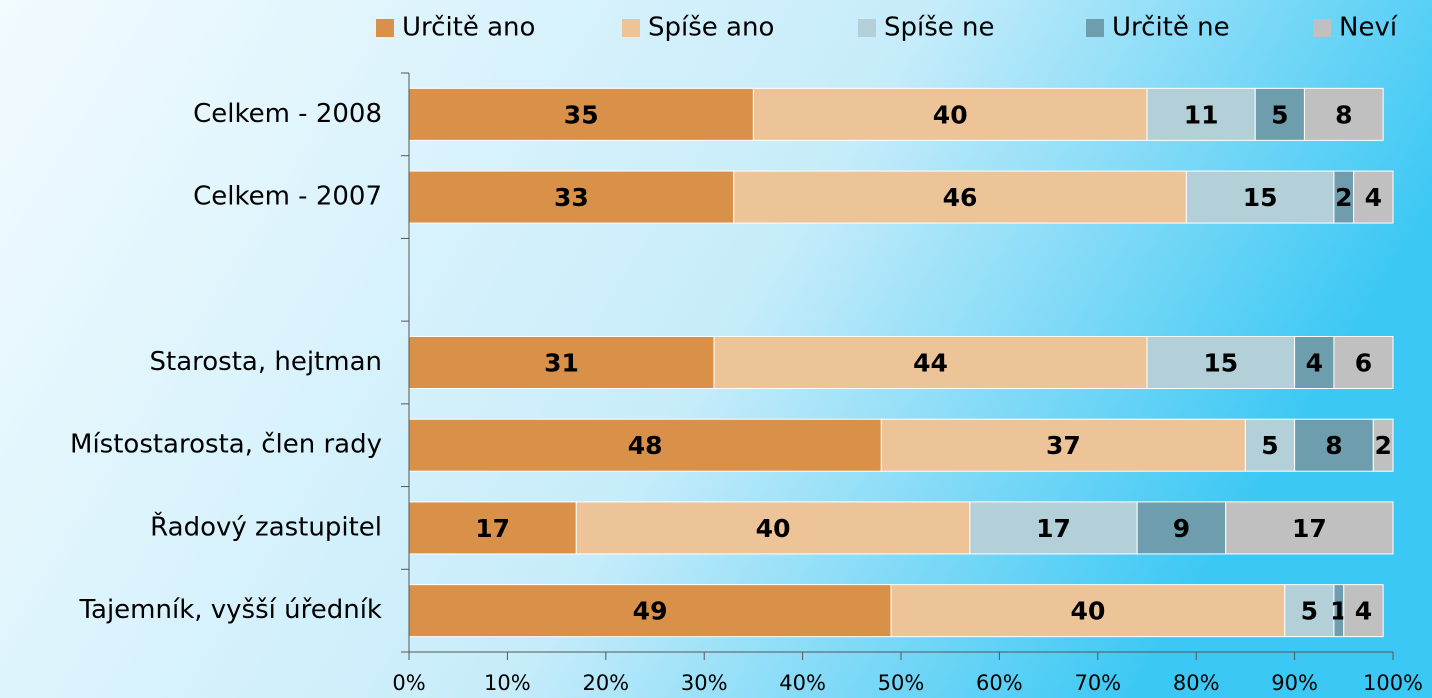 Image resolution: width=1432 pixels, height=698 pixels. Describe the element at coordinates (507, 683) in the screenshot. I see `x-tick-label: 10%` at that location.